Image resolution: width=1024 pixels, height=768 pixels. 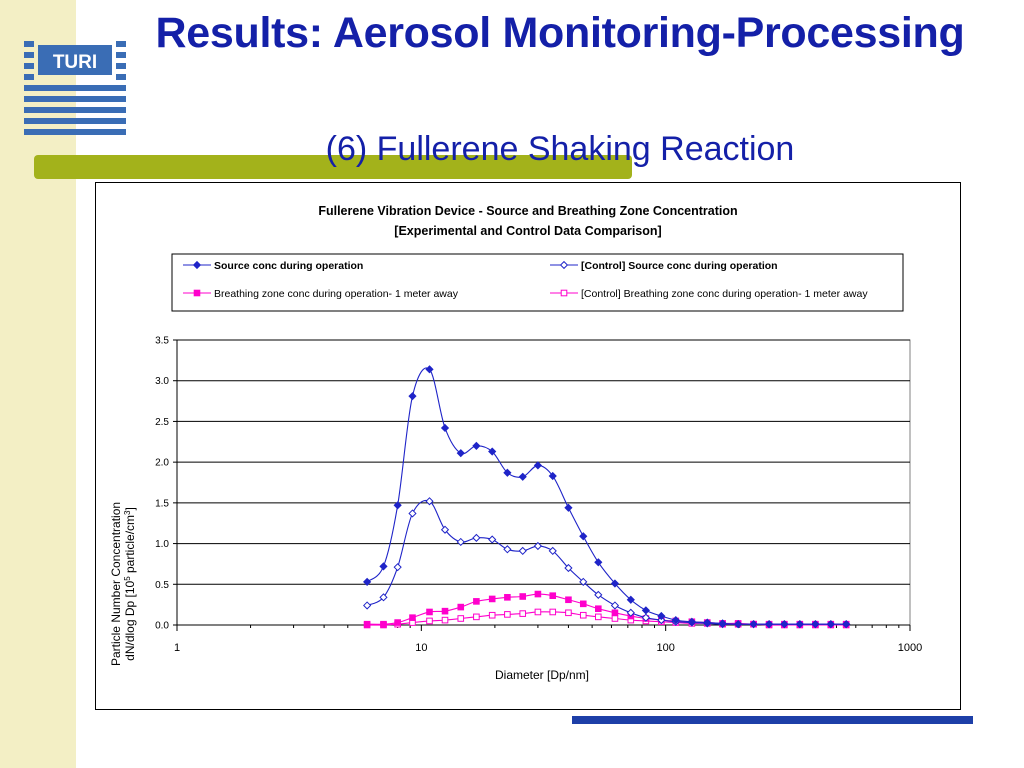 I want to click on legend-box, so click(x=537, y=282).